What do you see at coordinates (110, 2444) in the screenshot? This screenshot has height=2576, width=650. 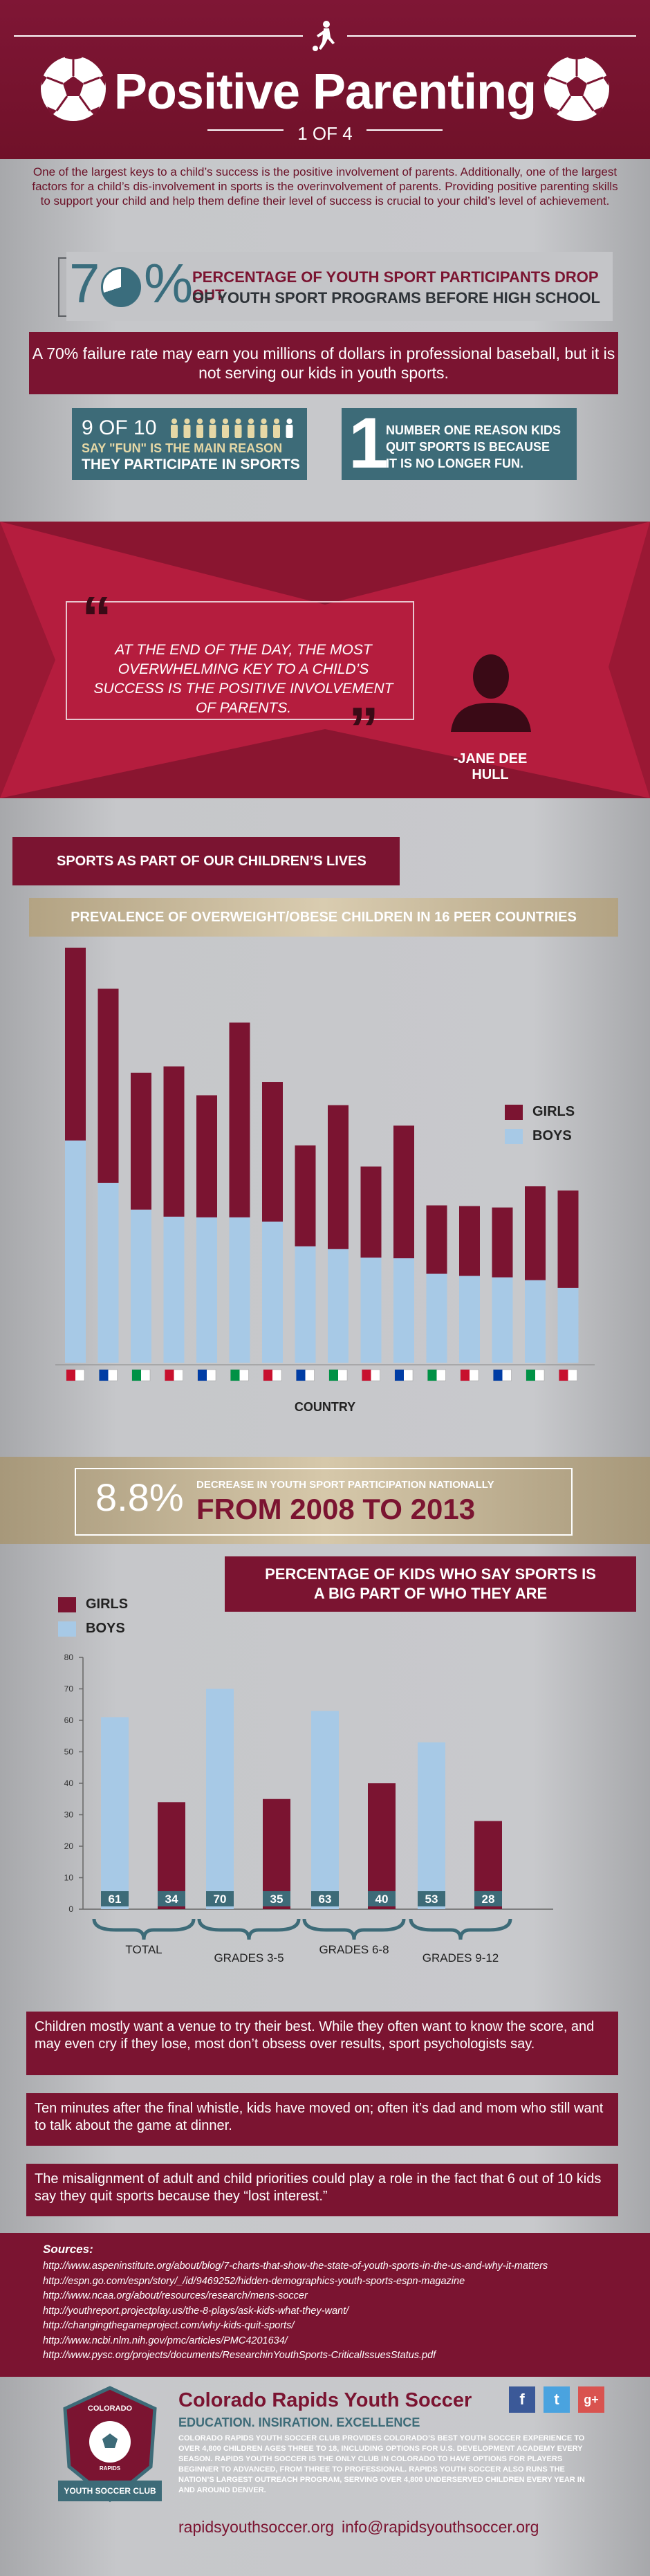 I see `club-logo` at bounding box center [110, 2444].